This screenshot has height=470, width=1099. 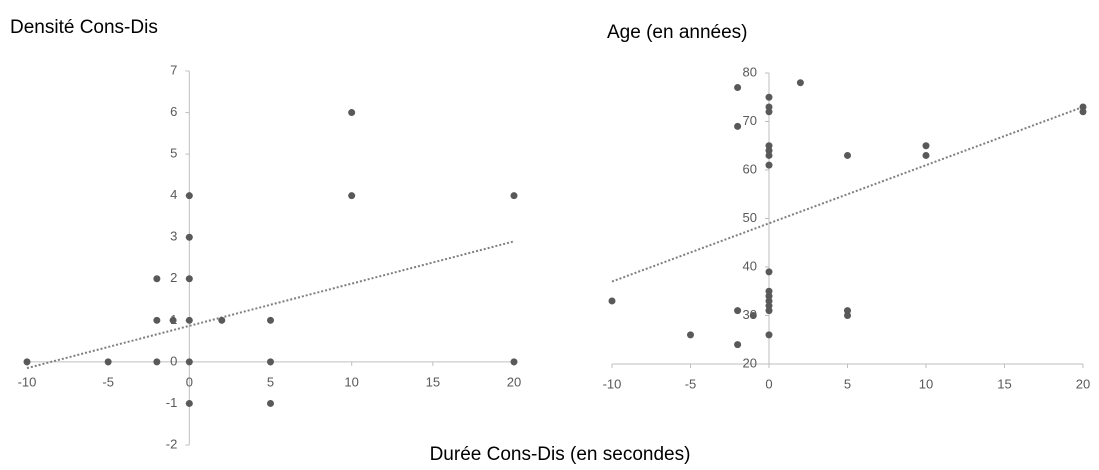 I want to click on y-tick-label: 0, so click(x=173, y=360).